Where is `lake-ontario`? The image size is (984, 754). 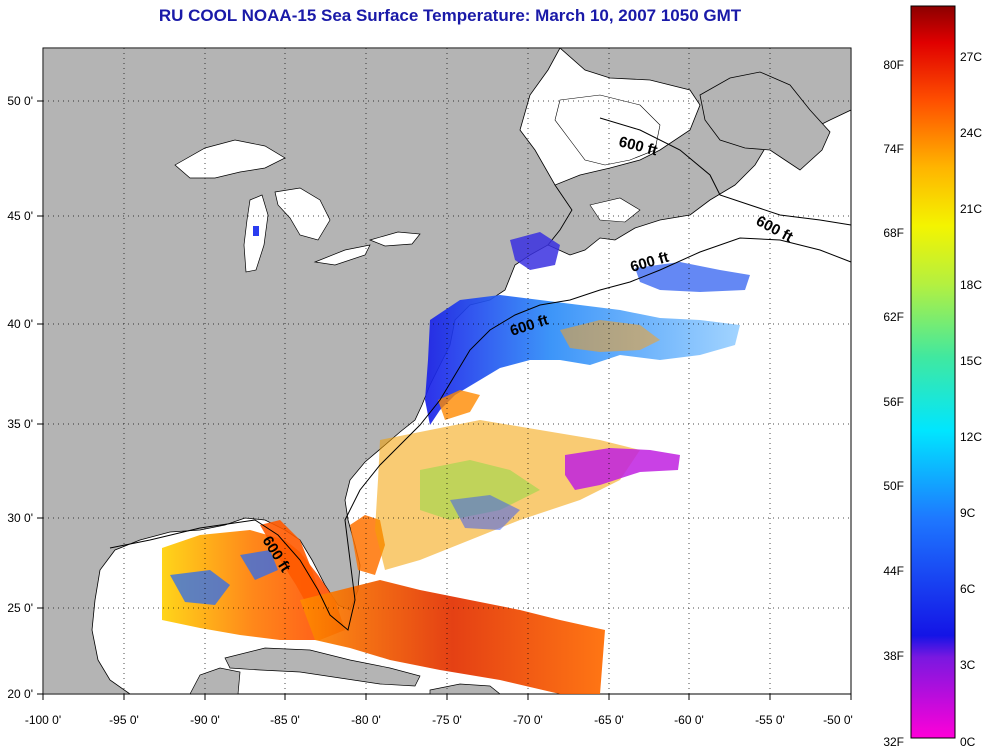
lake-ontario is located at coordinates (394, 239).